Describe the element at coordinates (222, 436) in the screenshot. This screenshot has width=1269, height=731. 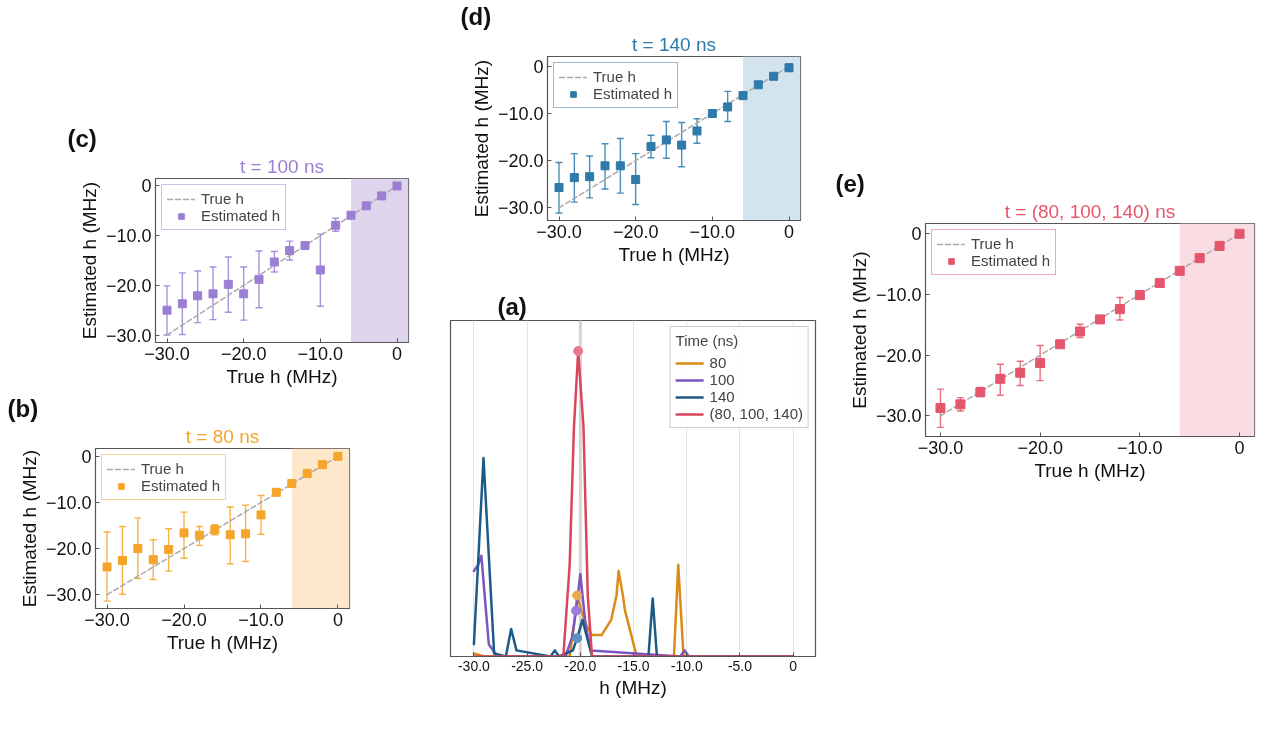
I see `chart-title: t = 80 ns` at that location.